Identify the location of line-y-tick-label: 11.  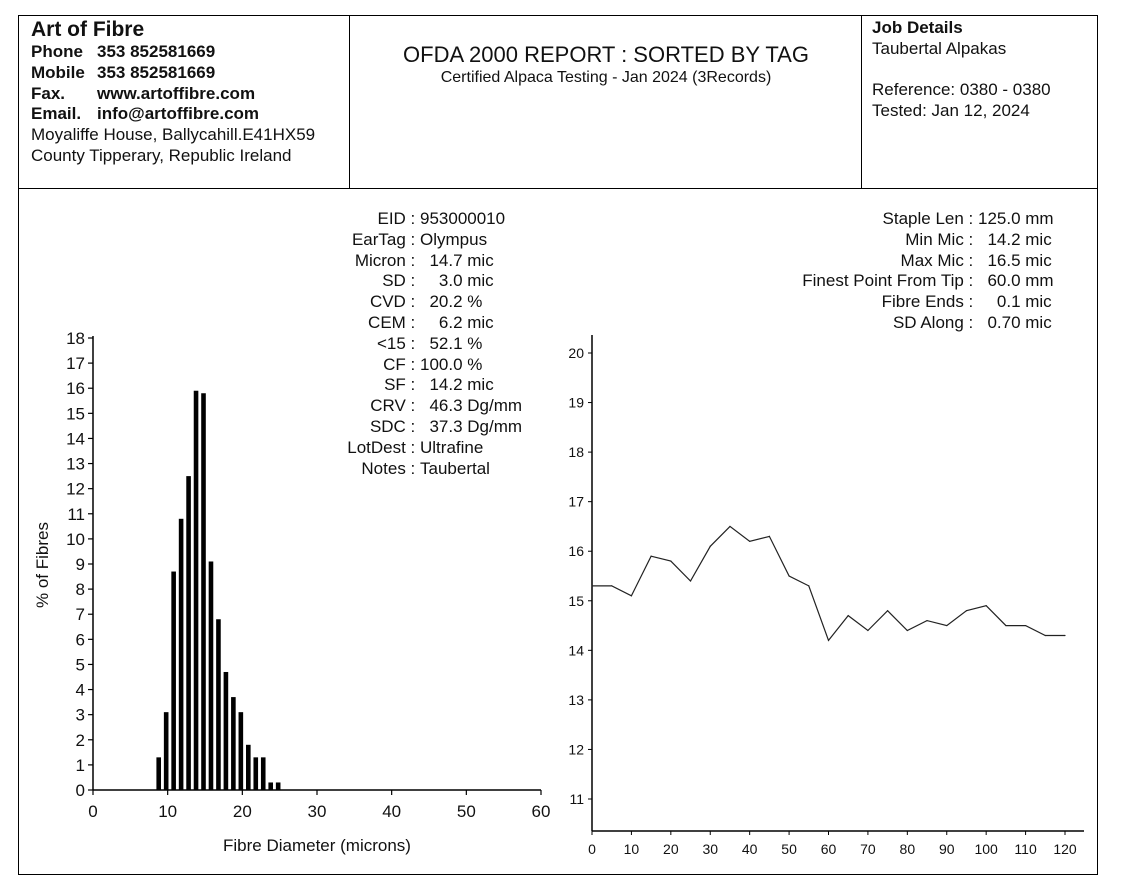
(576, 799).